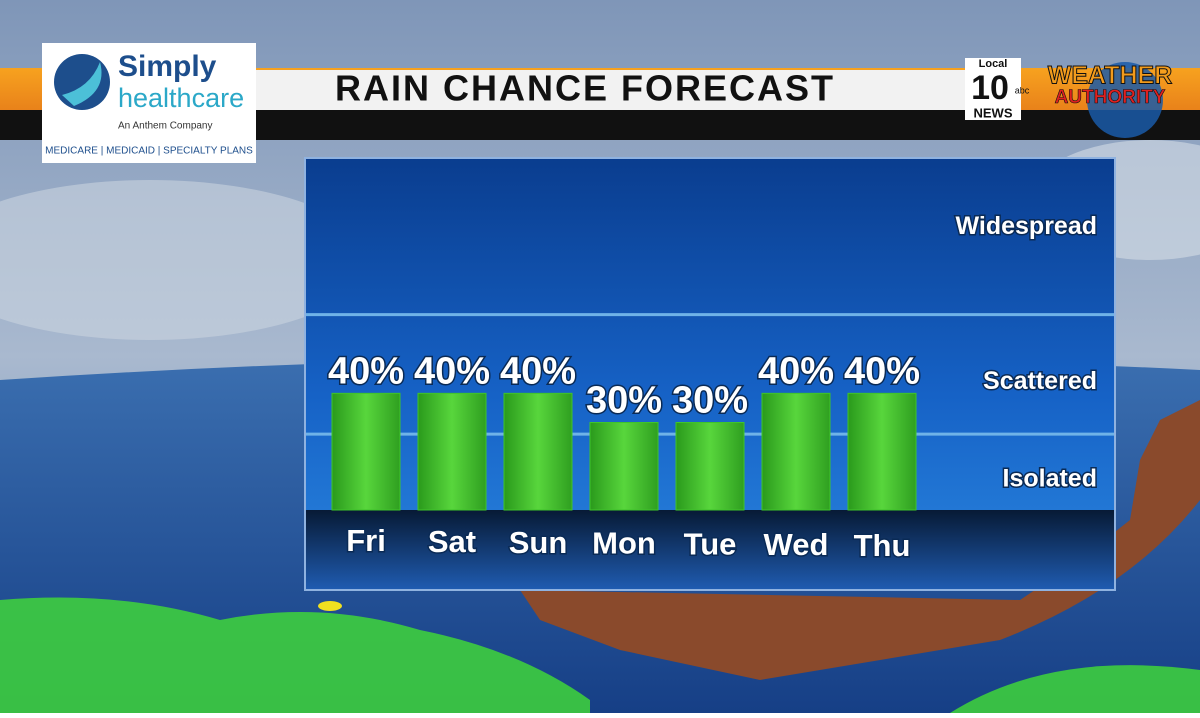 Image resolution: width=1200 pixels, height=718 pixels. Describe the element at coordinates (710, 543) in the screenshot. I see `x-tick-label: Tue` at that location.